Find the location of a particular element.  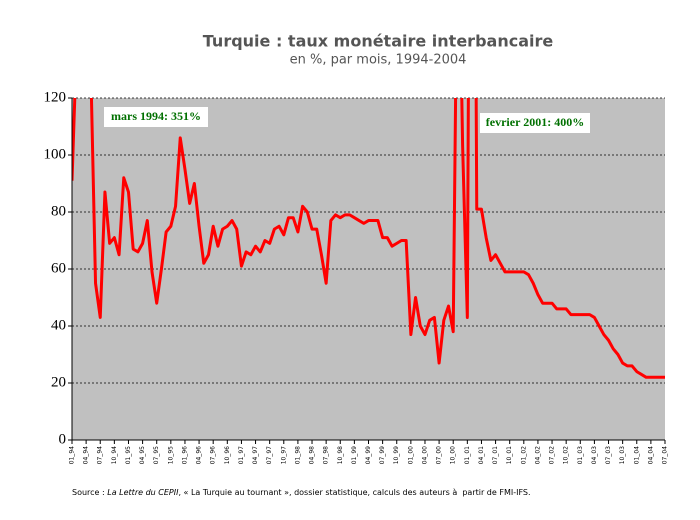

x-tick-label: 04_94 is located at coordinates (86, 455).